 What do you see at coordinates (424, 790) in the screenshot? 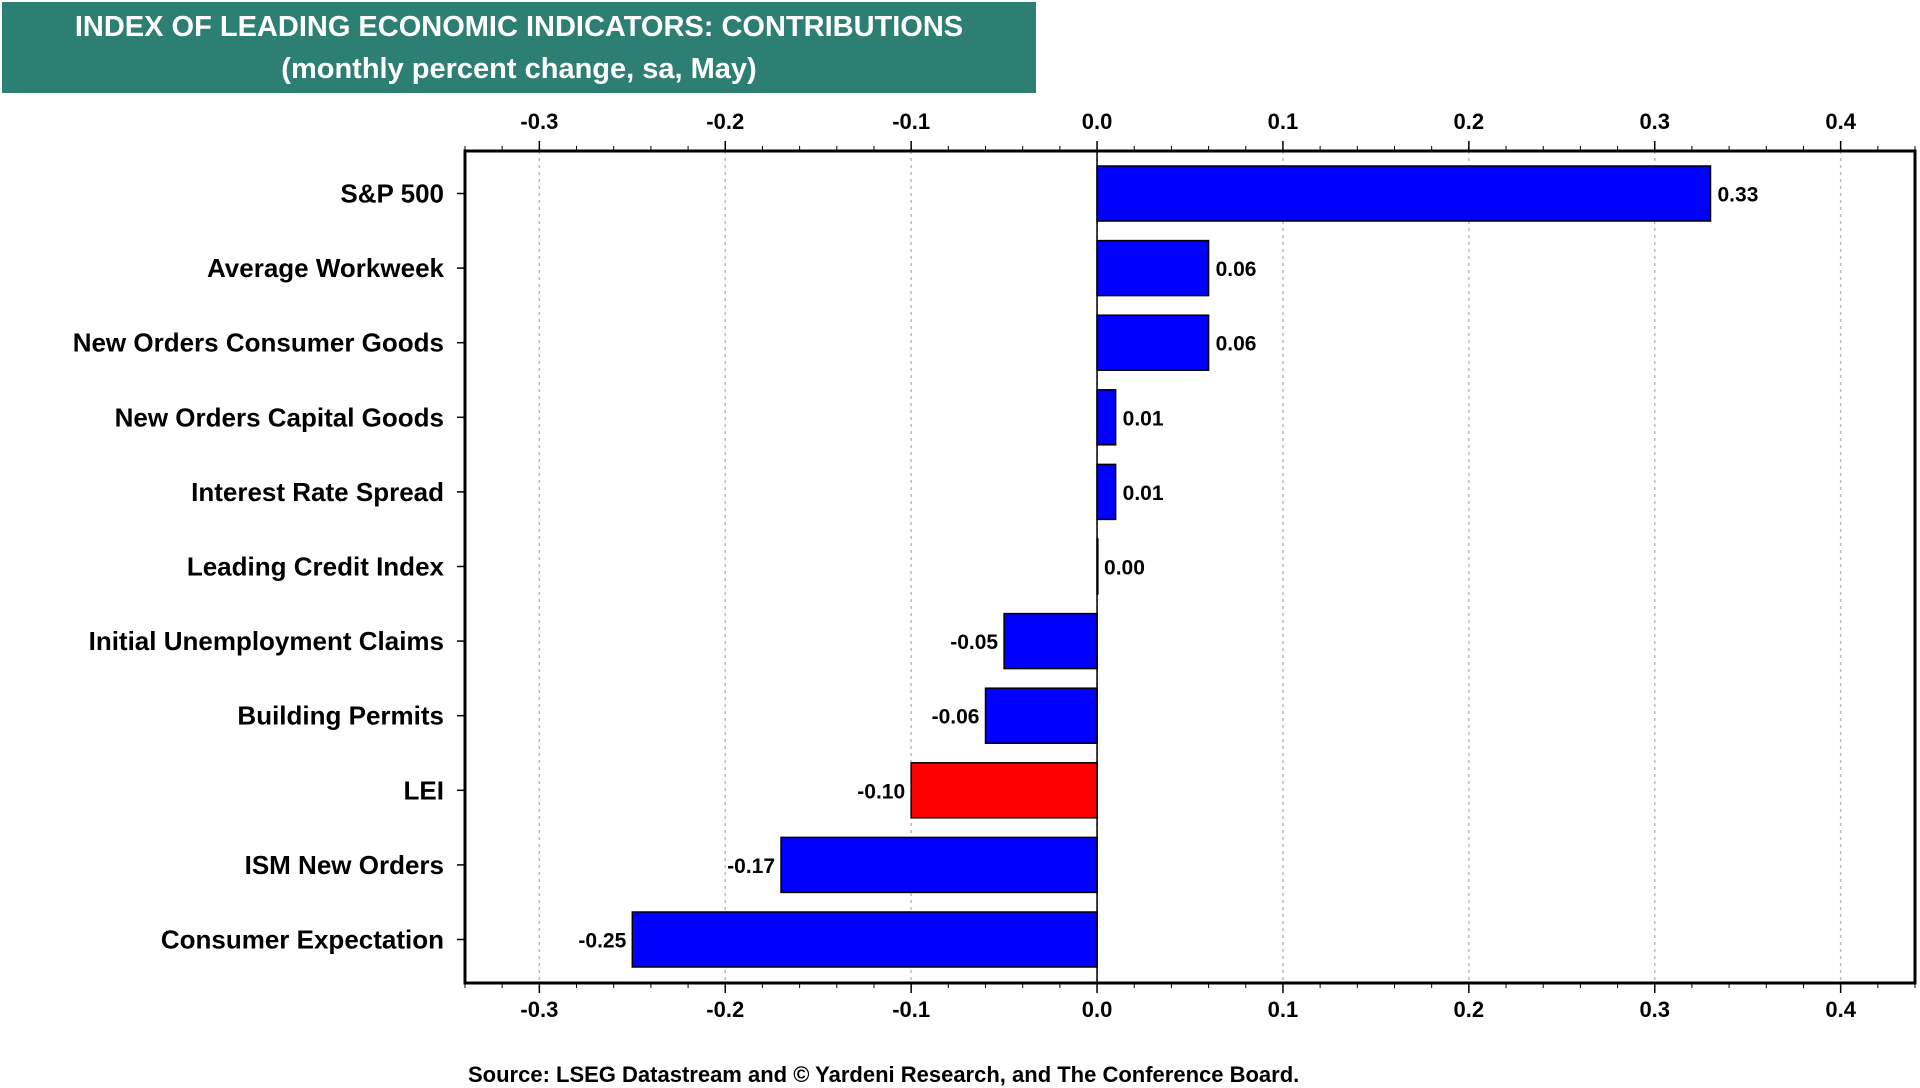
I see `category-label: LEI` at bounding box center [424, 790].